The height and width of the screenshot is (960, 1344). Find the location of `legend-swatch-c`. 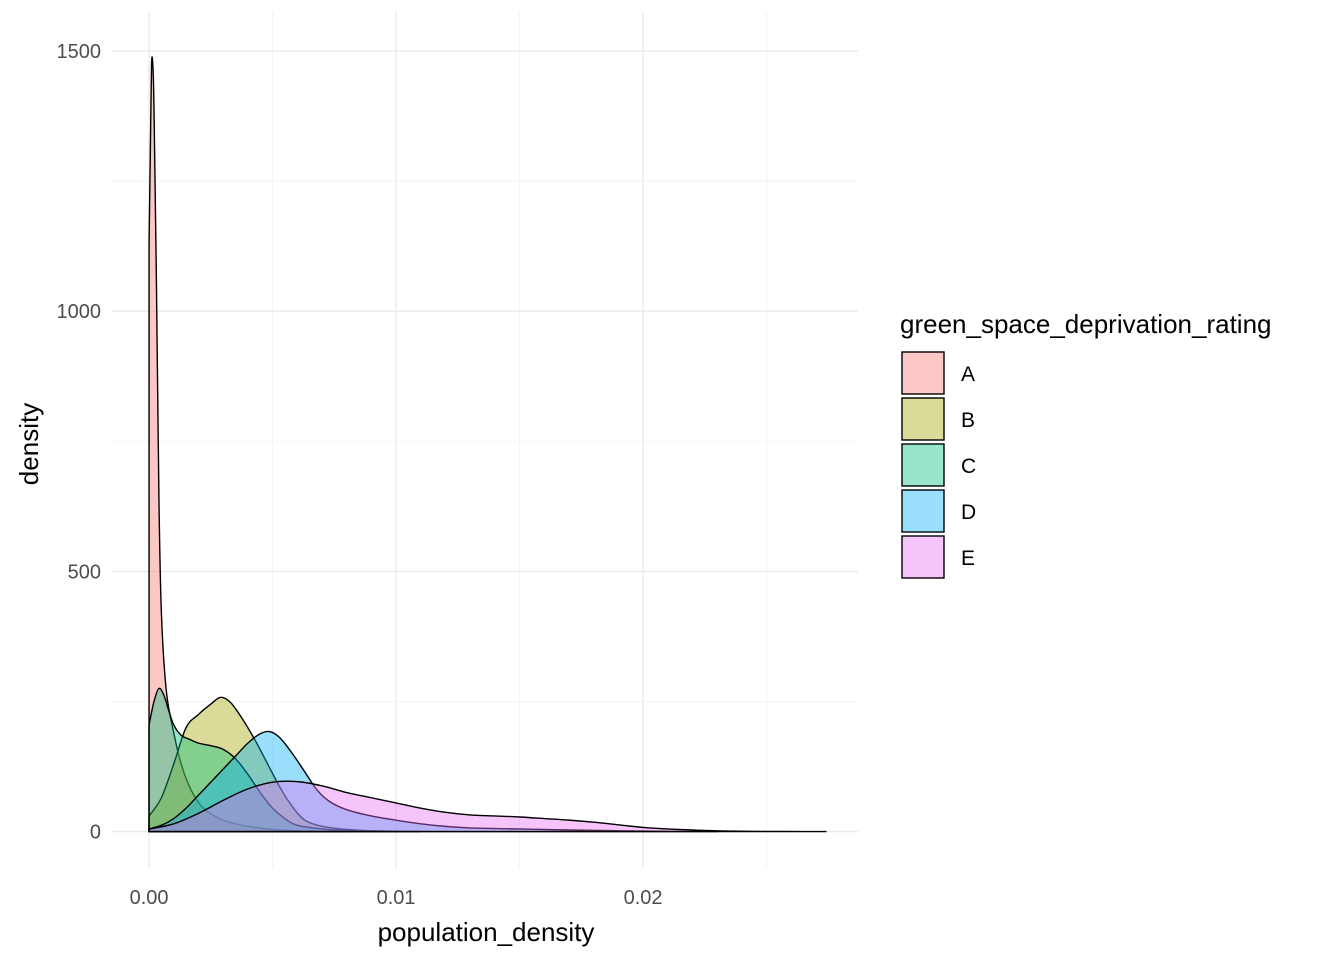

legend-swatch-c is located at coordinates (923, 465).